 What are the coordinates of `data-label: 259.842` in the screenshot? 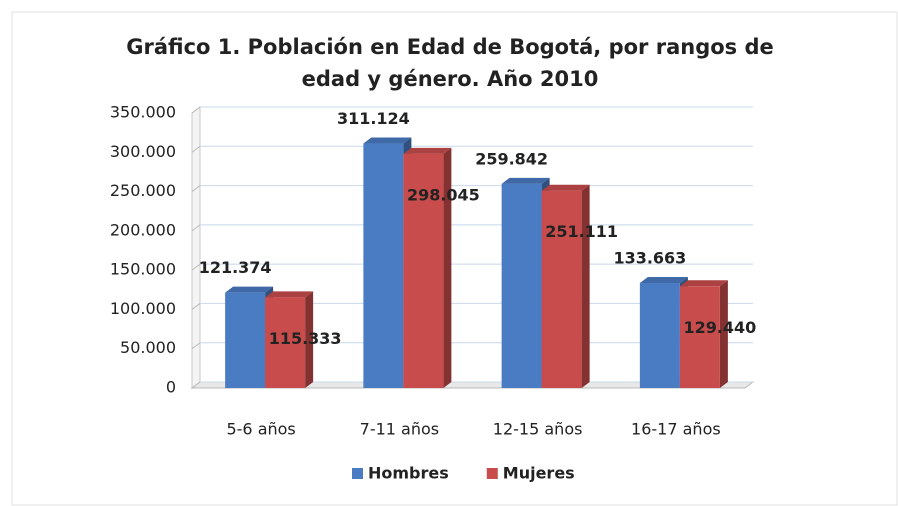 It's located at (511, 158).